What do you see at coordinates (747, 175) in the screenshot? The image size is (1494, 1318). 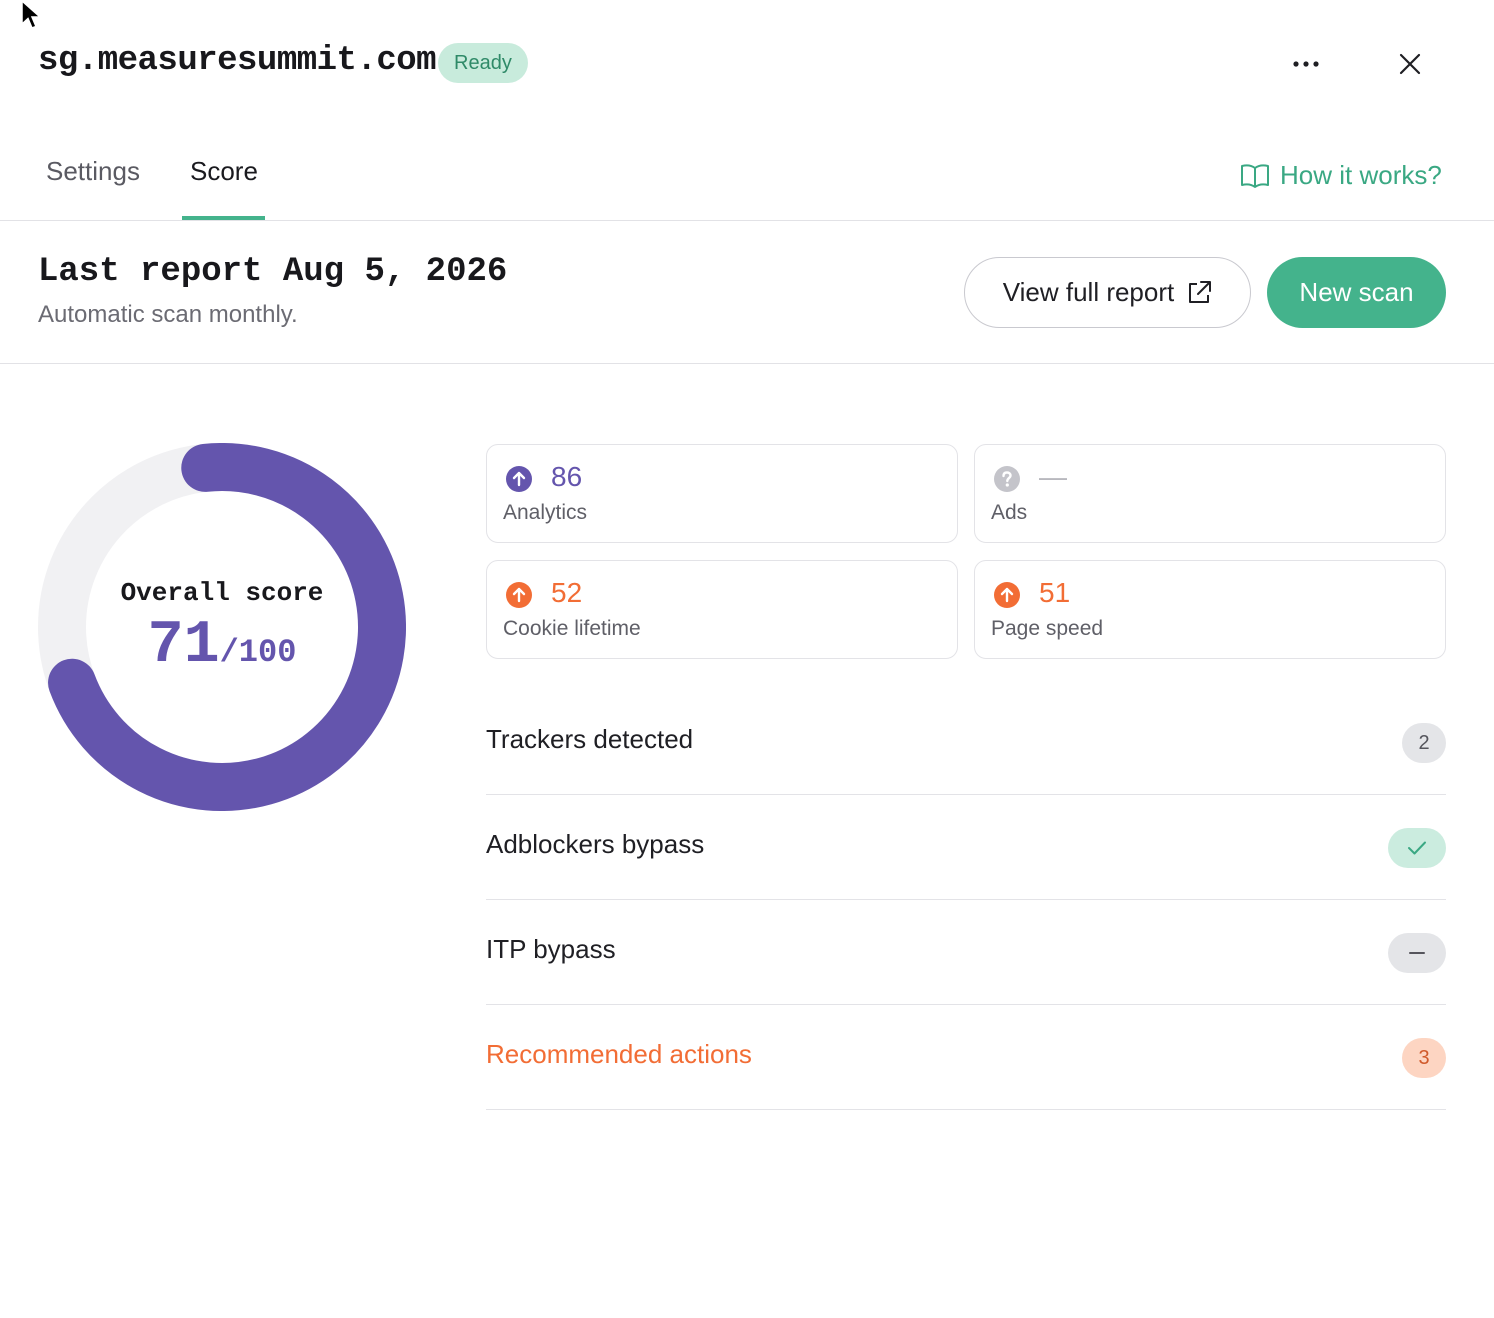 I see `tab-bar: Settings Score How it works?` at bounding box center [747, 175].